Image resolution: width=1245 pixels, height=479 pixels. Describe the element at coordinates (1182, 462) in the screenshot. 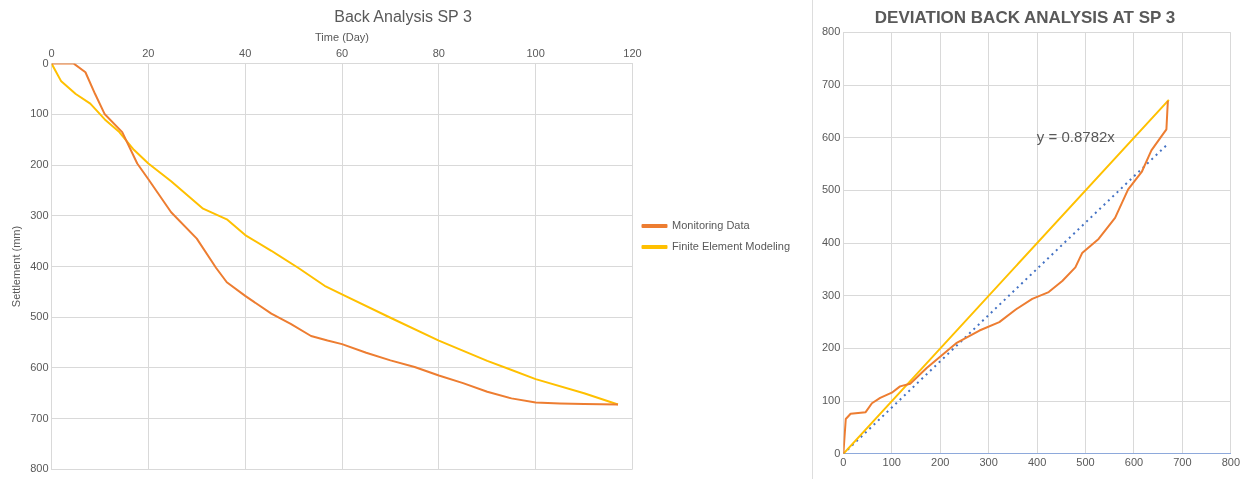

I see `x-tick-label: 700` at that location.